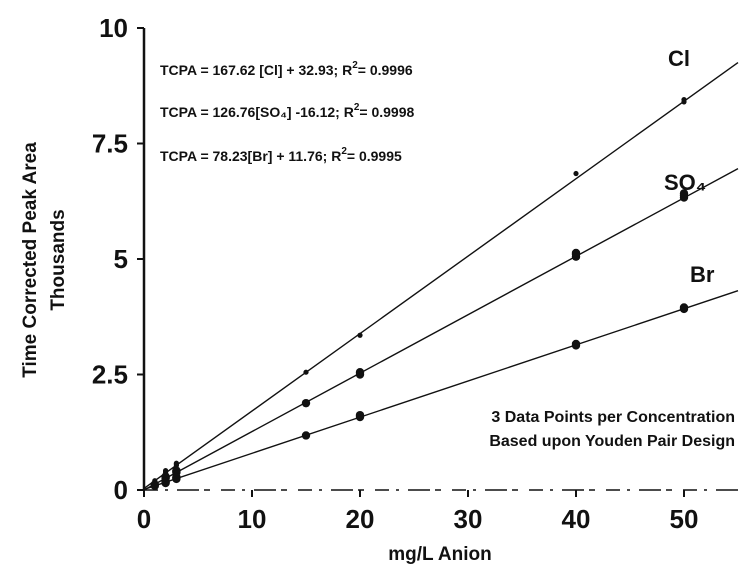  I want to click on series-label: Br, so click(702, 274).